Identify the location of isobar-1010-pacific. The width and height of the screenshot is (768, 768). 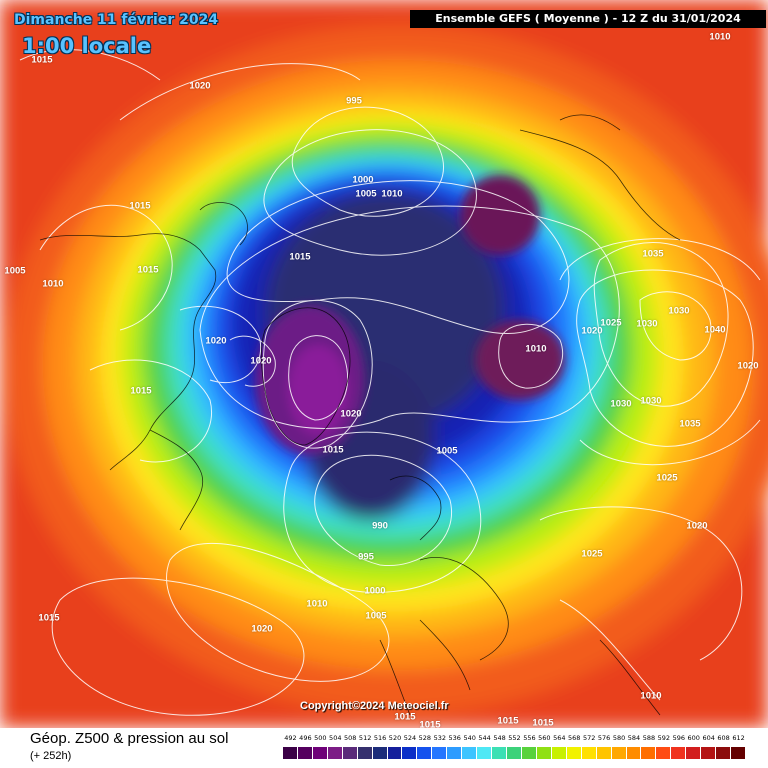
(90, 65).